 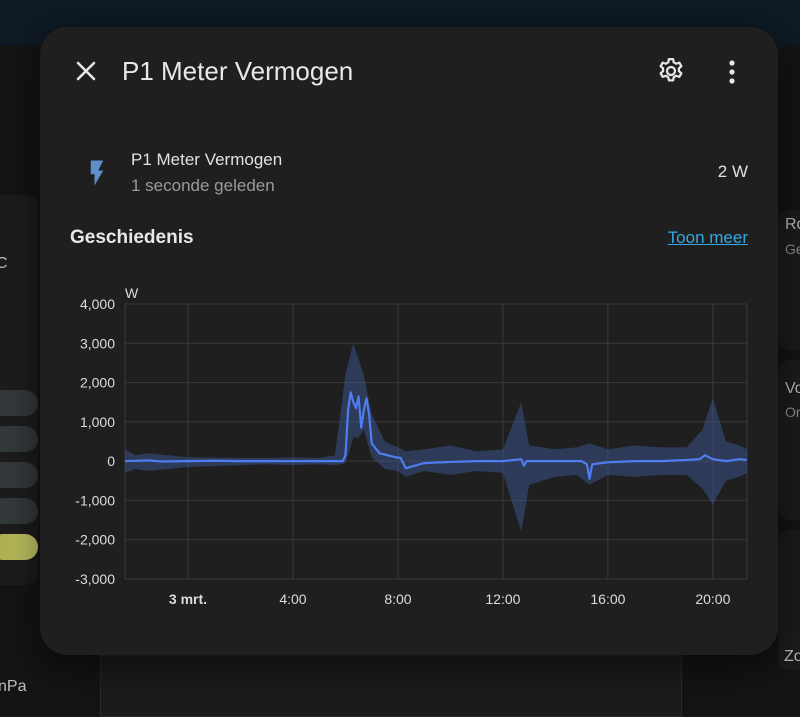 I want to click on gear-icon, so click(x=671, y=70).